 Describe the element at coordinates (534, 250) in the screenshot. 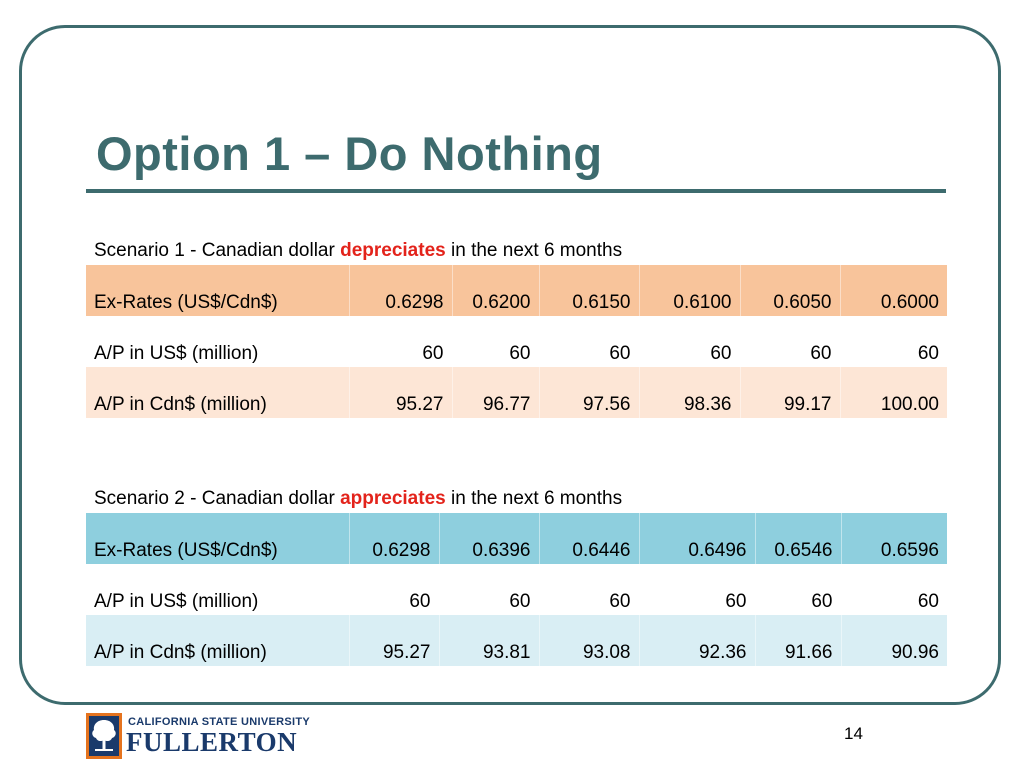

I see `scenario-1-caption-suffix: in the next 6 months` at that location.